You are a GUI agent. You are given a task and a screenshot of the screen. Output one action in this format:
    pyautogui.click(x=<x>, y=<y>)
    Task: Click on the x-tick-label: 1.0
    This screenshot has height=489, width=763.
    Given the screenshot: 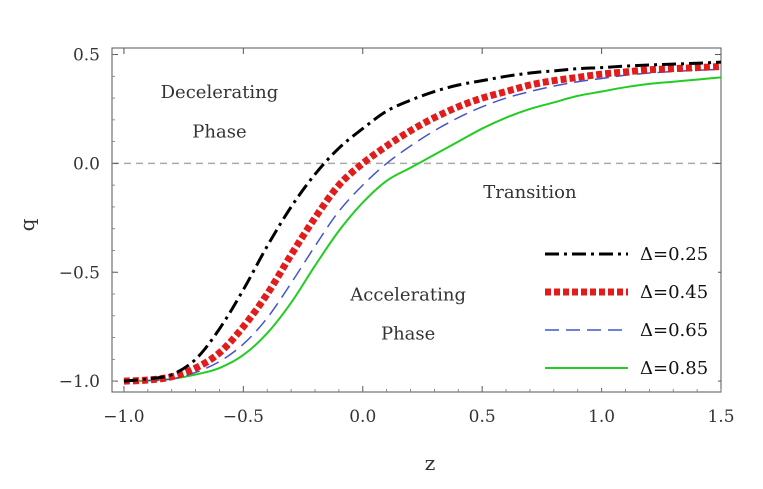 What is the action you would take?
    pyautogui.click(x=601, y=417)
    